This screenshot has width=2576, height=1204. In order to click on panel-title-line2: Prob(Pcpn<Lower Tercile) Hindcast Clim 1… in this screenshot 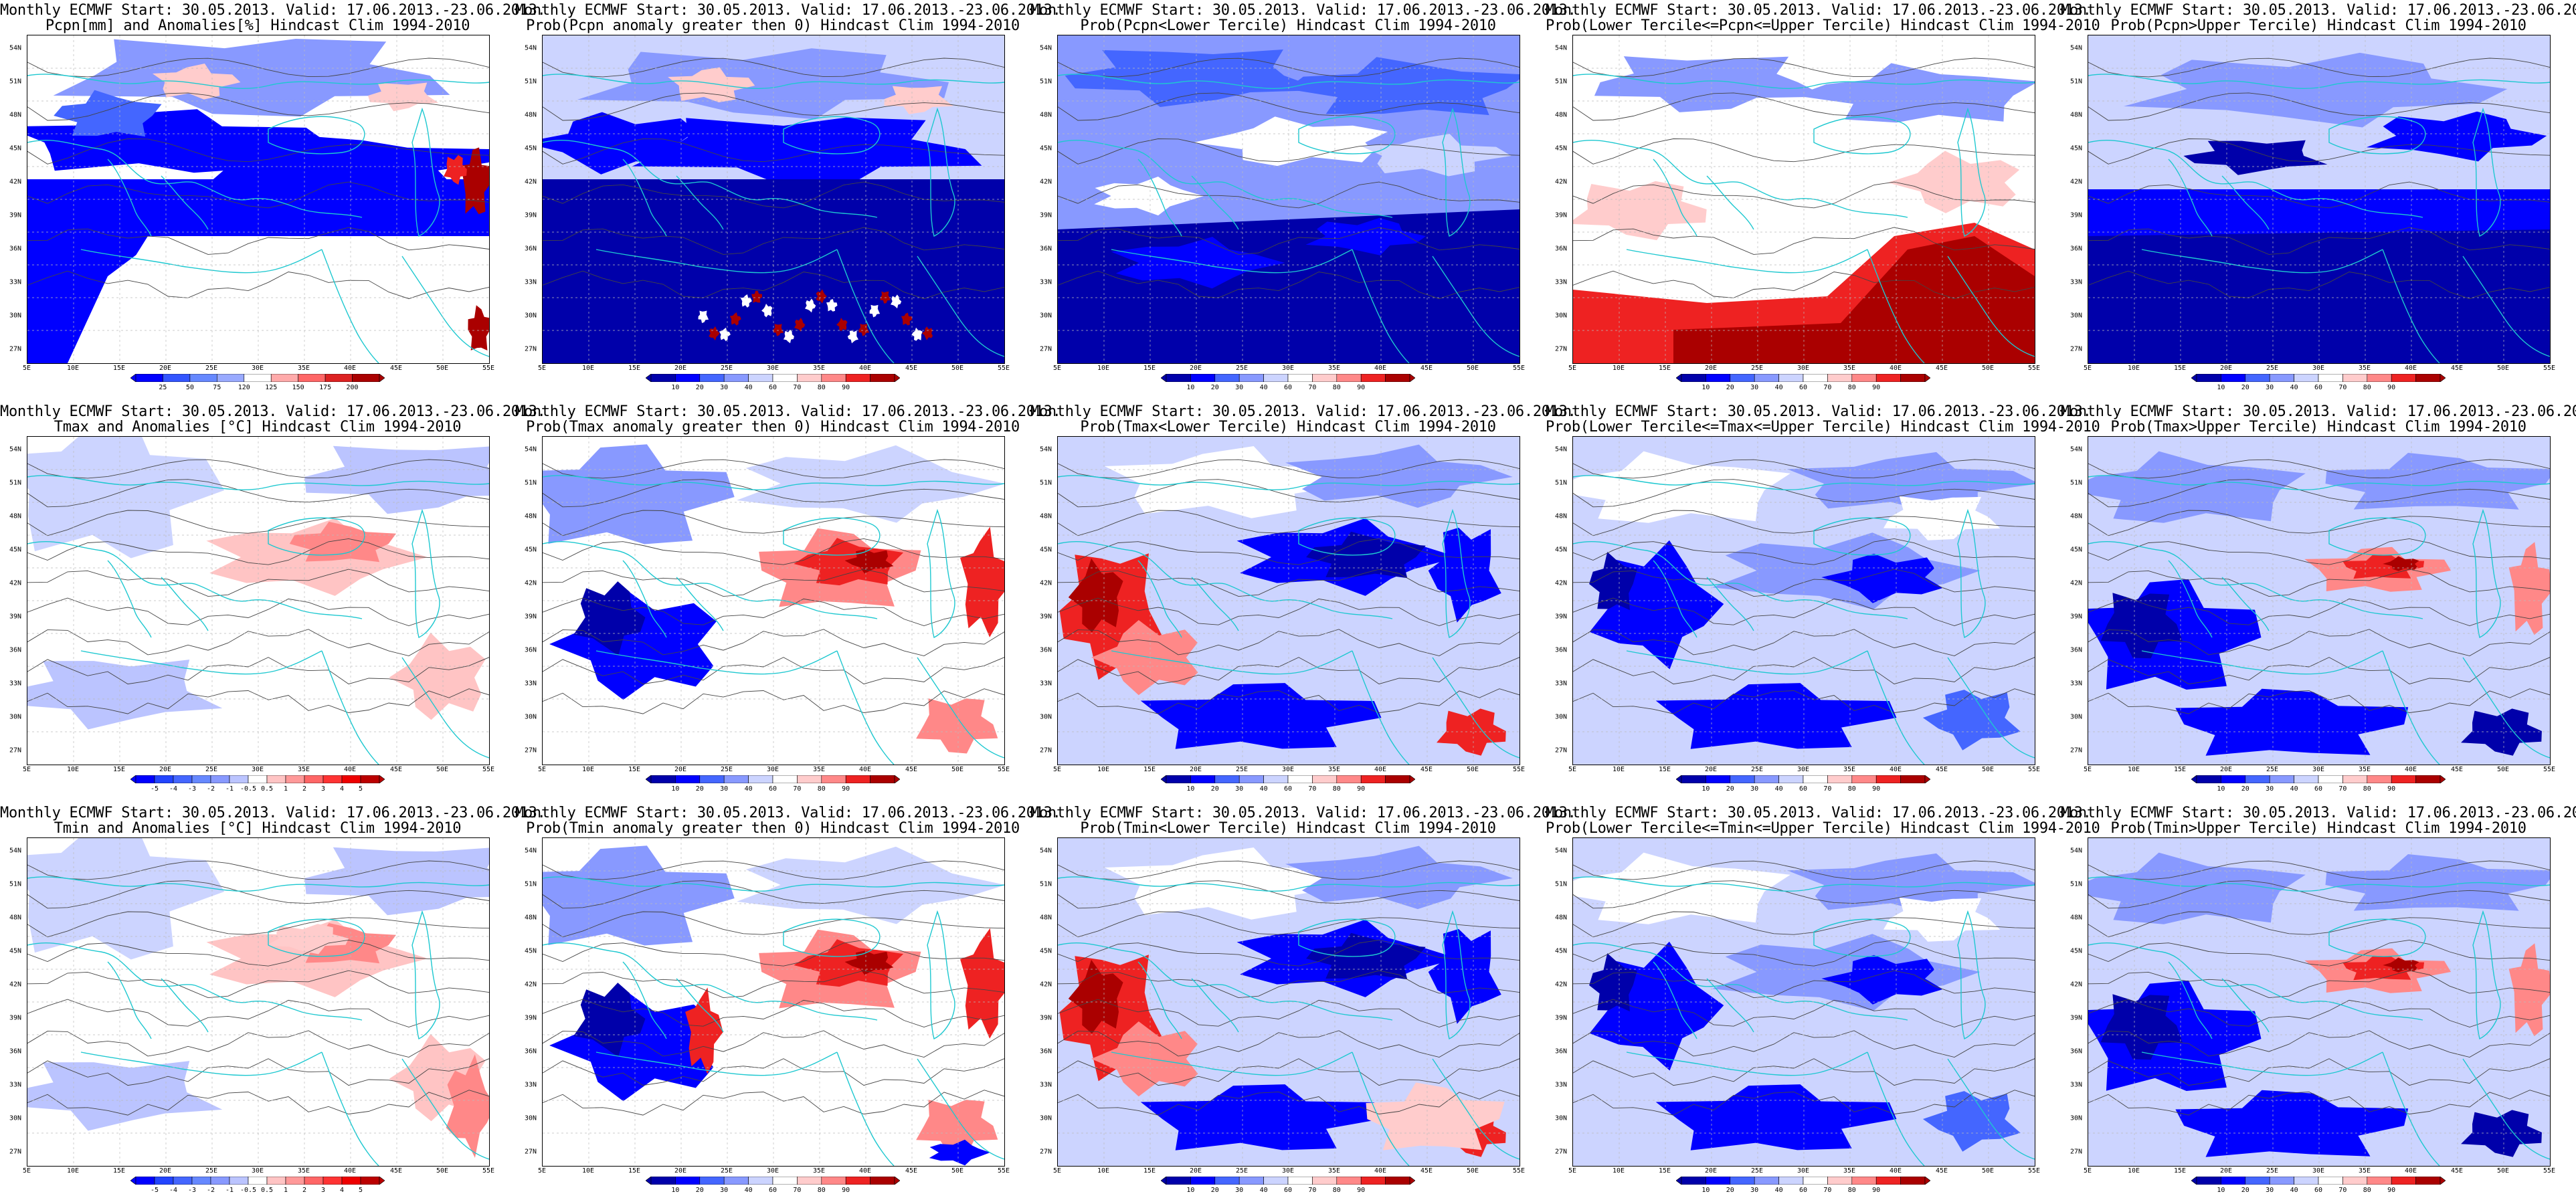, I will do `click(1288, 25)`.